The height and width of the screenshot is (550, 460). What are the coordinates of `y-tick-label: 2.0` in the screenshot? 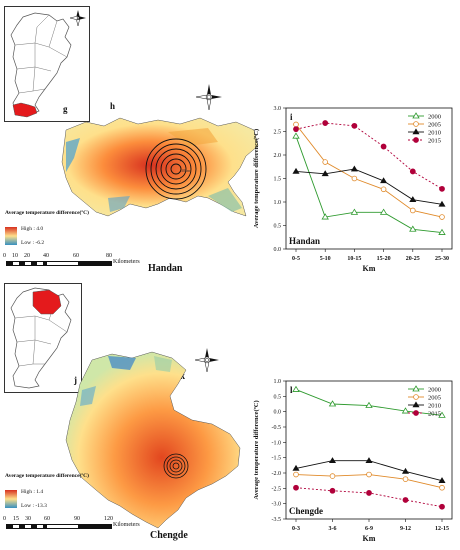 It's located at (278, 156).